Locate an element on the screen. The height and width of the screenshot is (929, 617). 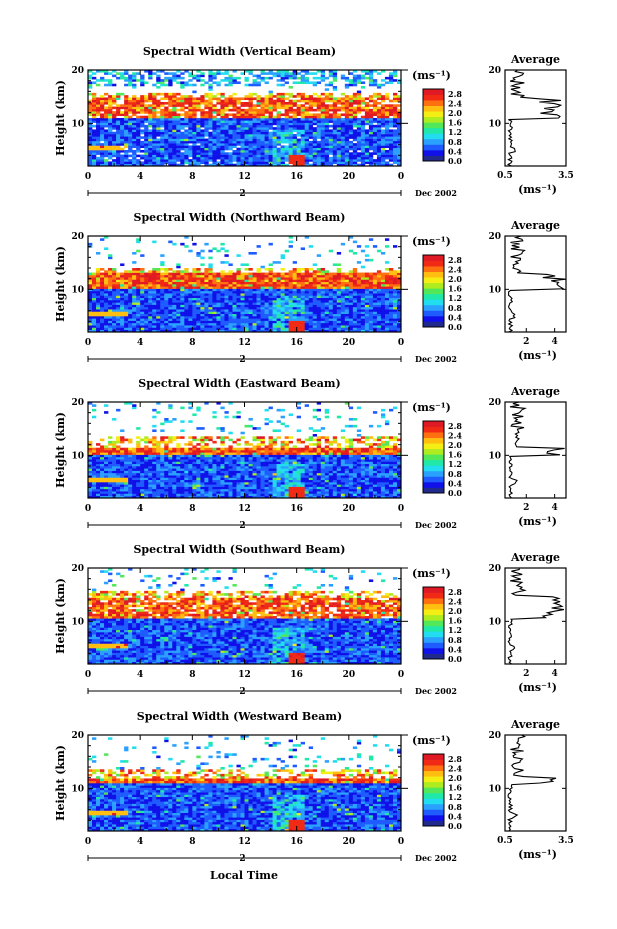
colorbar-tick-label: 1.6 is located at coordinates (455, 289).